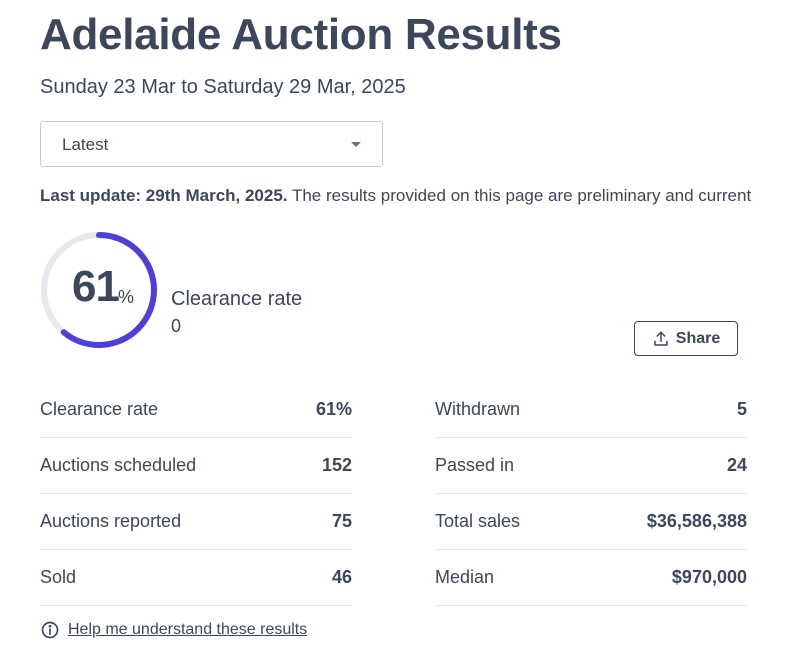  I want to click on stat-value: 46, so click(341, 577).